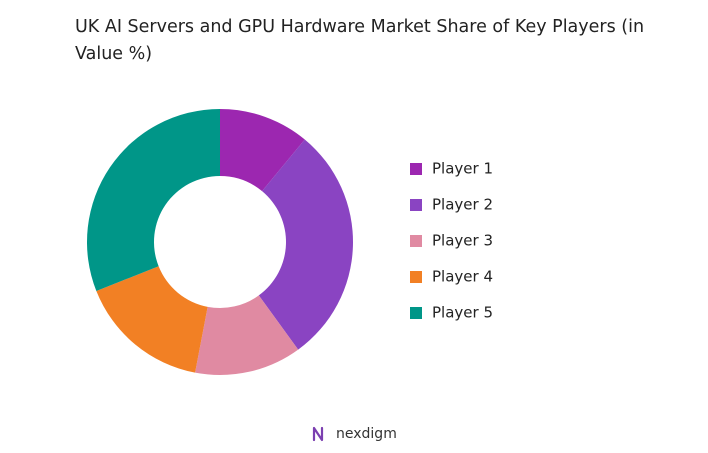 The width and height of the screenshot is (708, 453). I want to click on logo-text: nexdigm, so click(366, 434).